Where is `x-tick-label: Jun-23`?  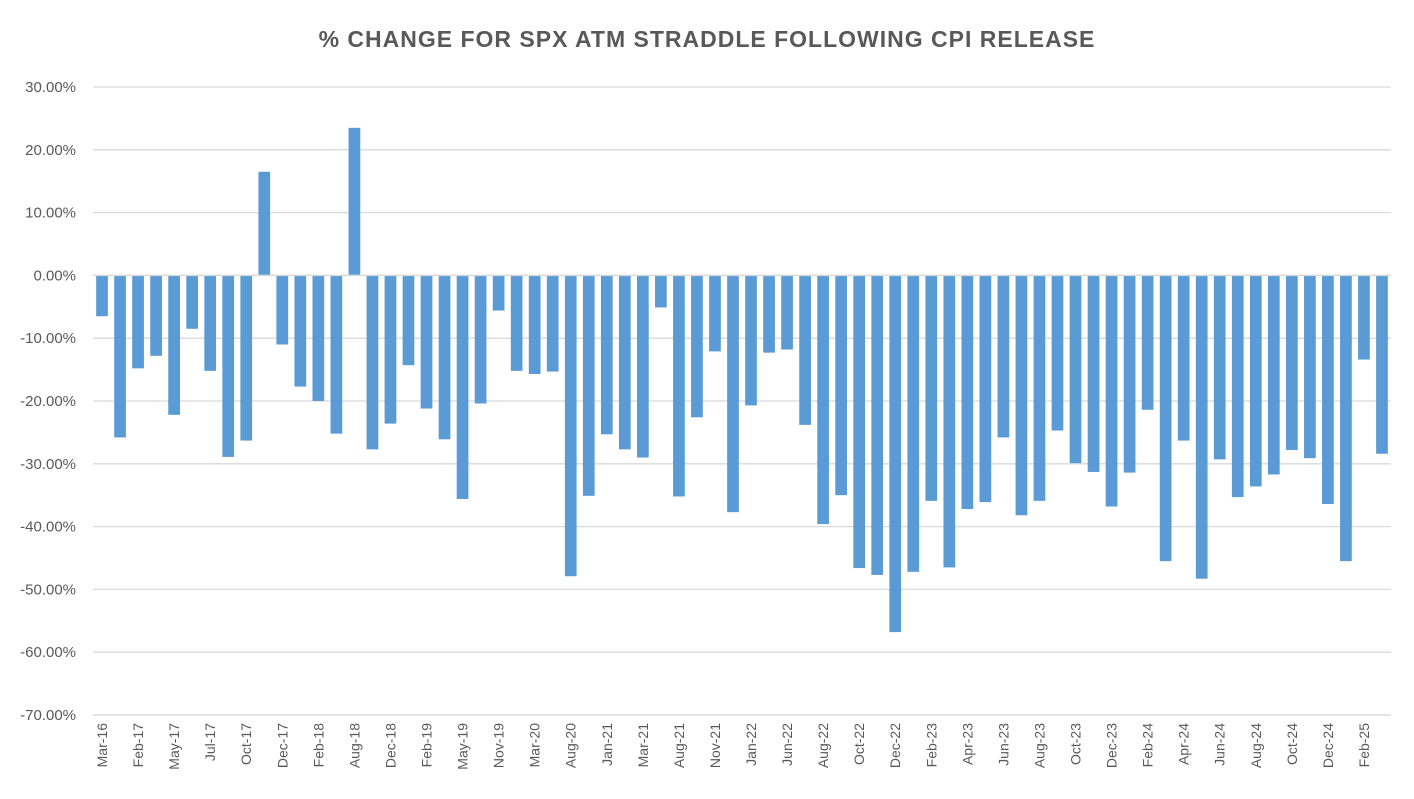 x-tick-label: Jun-23 is located at coordinates (1003, 744).